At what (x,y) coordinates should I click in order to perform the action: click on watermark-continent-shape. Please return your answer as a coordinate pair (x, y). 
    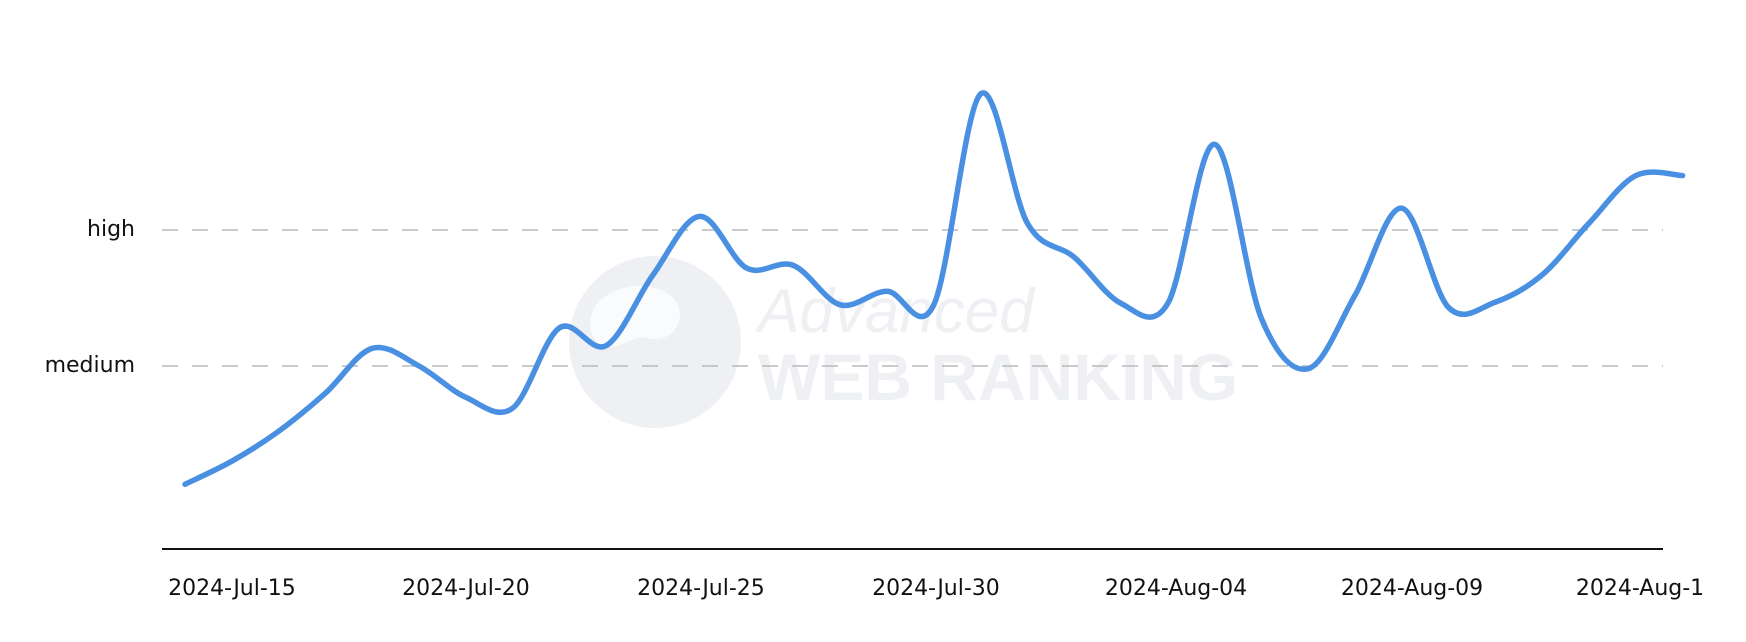
    Looking at the image, I should click on (635, 316).